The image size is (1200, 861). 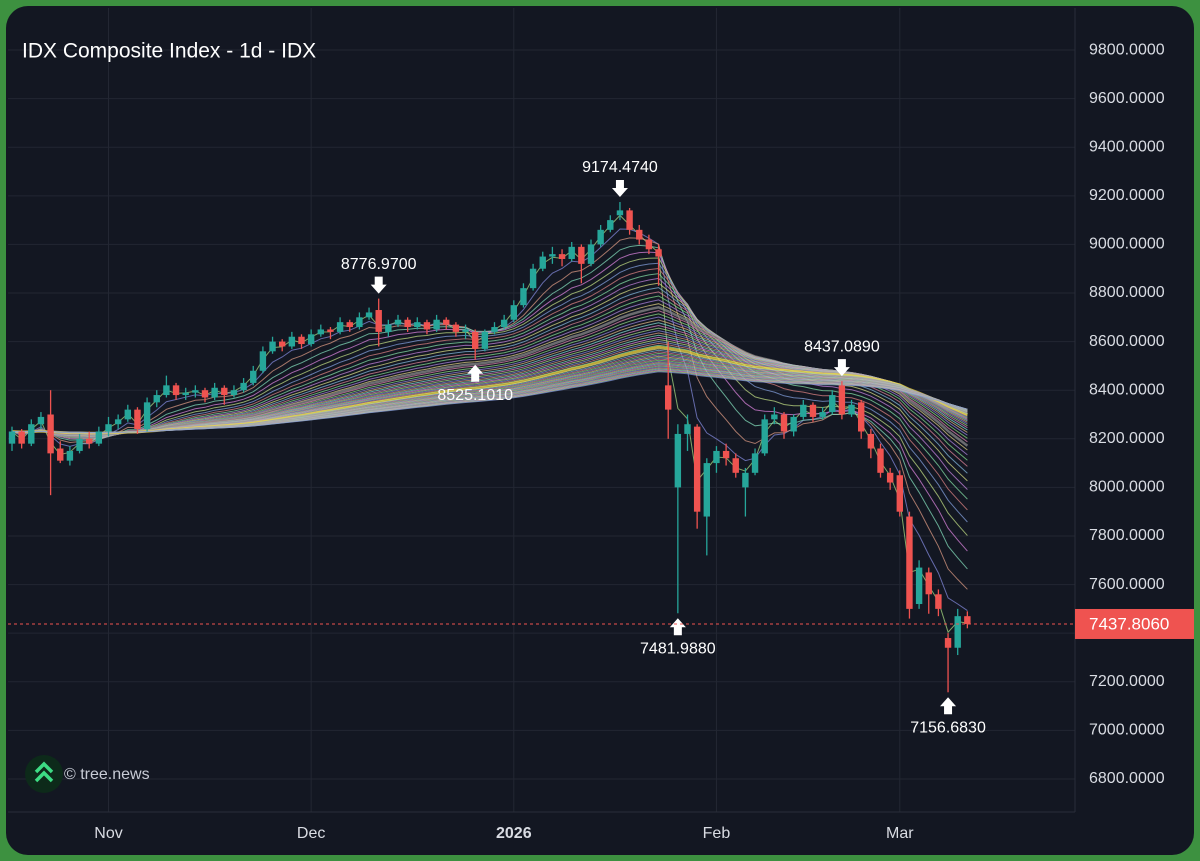 What do you see at coordinates (1127, 535) in the screenshot?
I see `y-tick-label: 7800.0000` at bounding box center [1127, 535].